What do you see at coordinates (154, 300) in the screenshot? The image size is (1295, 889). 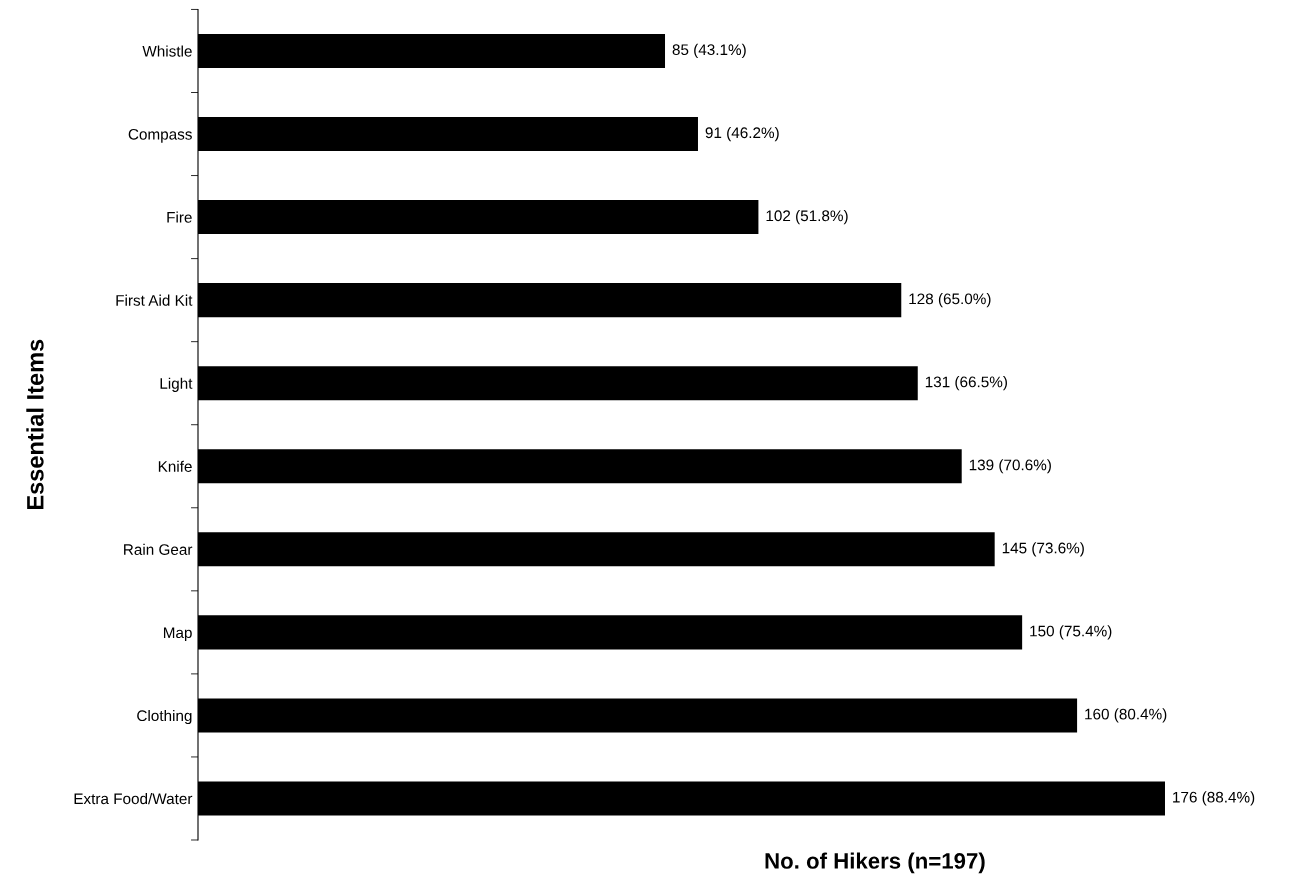 I see `y-tick-label: First Aid Kit` at bounding box center [154, 300].